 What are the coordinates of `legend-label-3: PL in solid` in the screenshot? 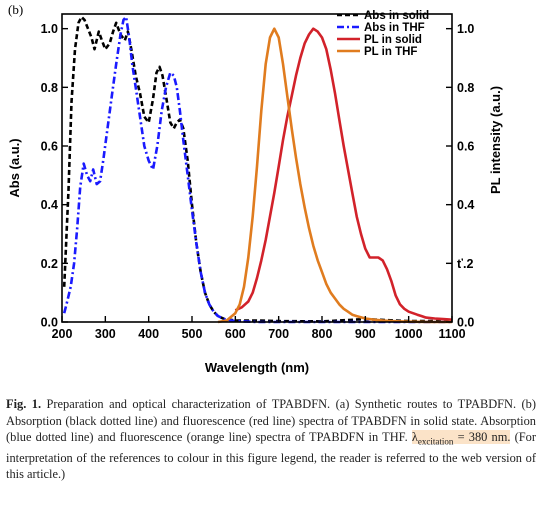 It's located at (393, 40).